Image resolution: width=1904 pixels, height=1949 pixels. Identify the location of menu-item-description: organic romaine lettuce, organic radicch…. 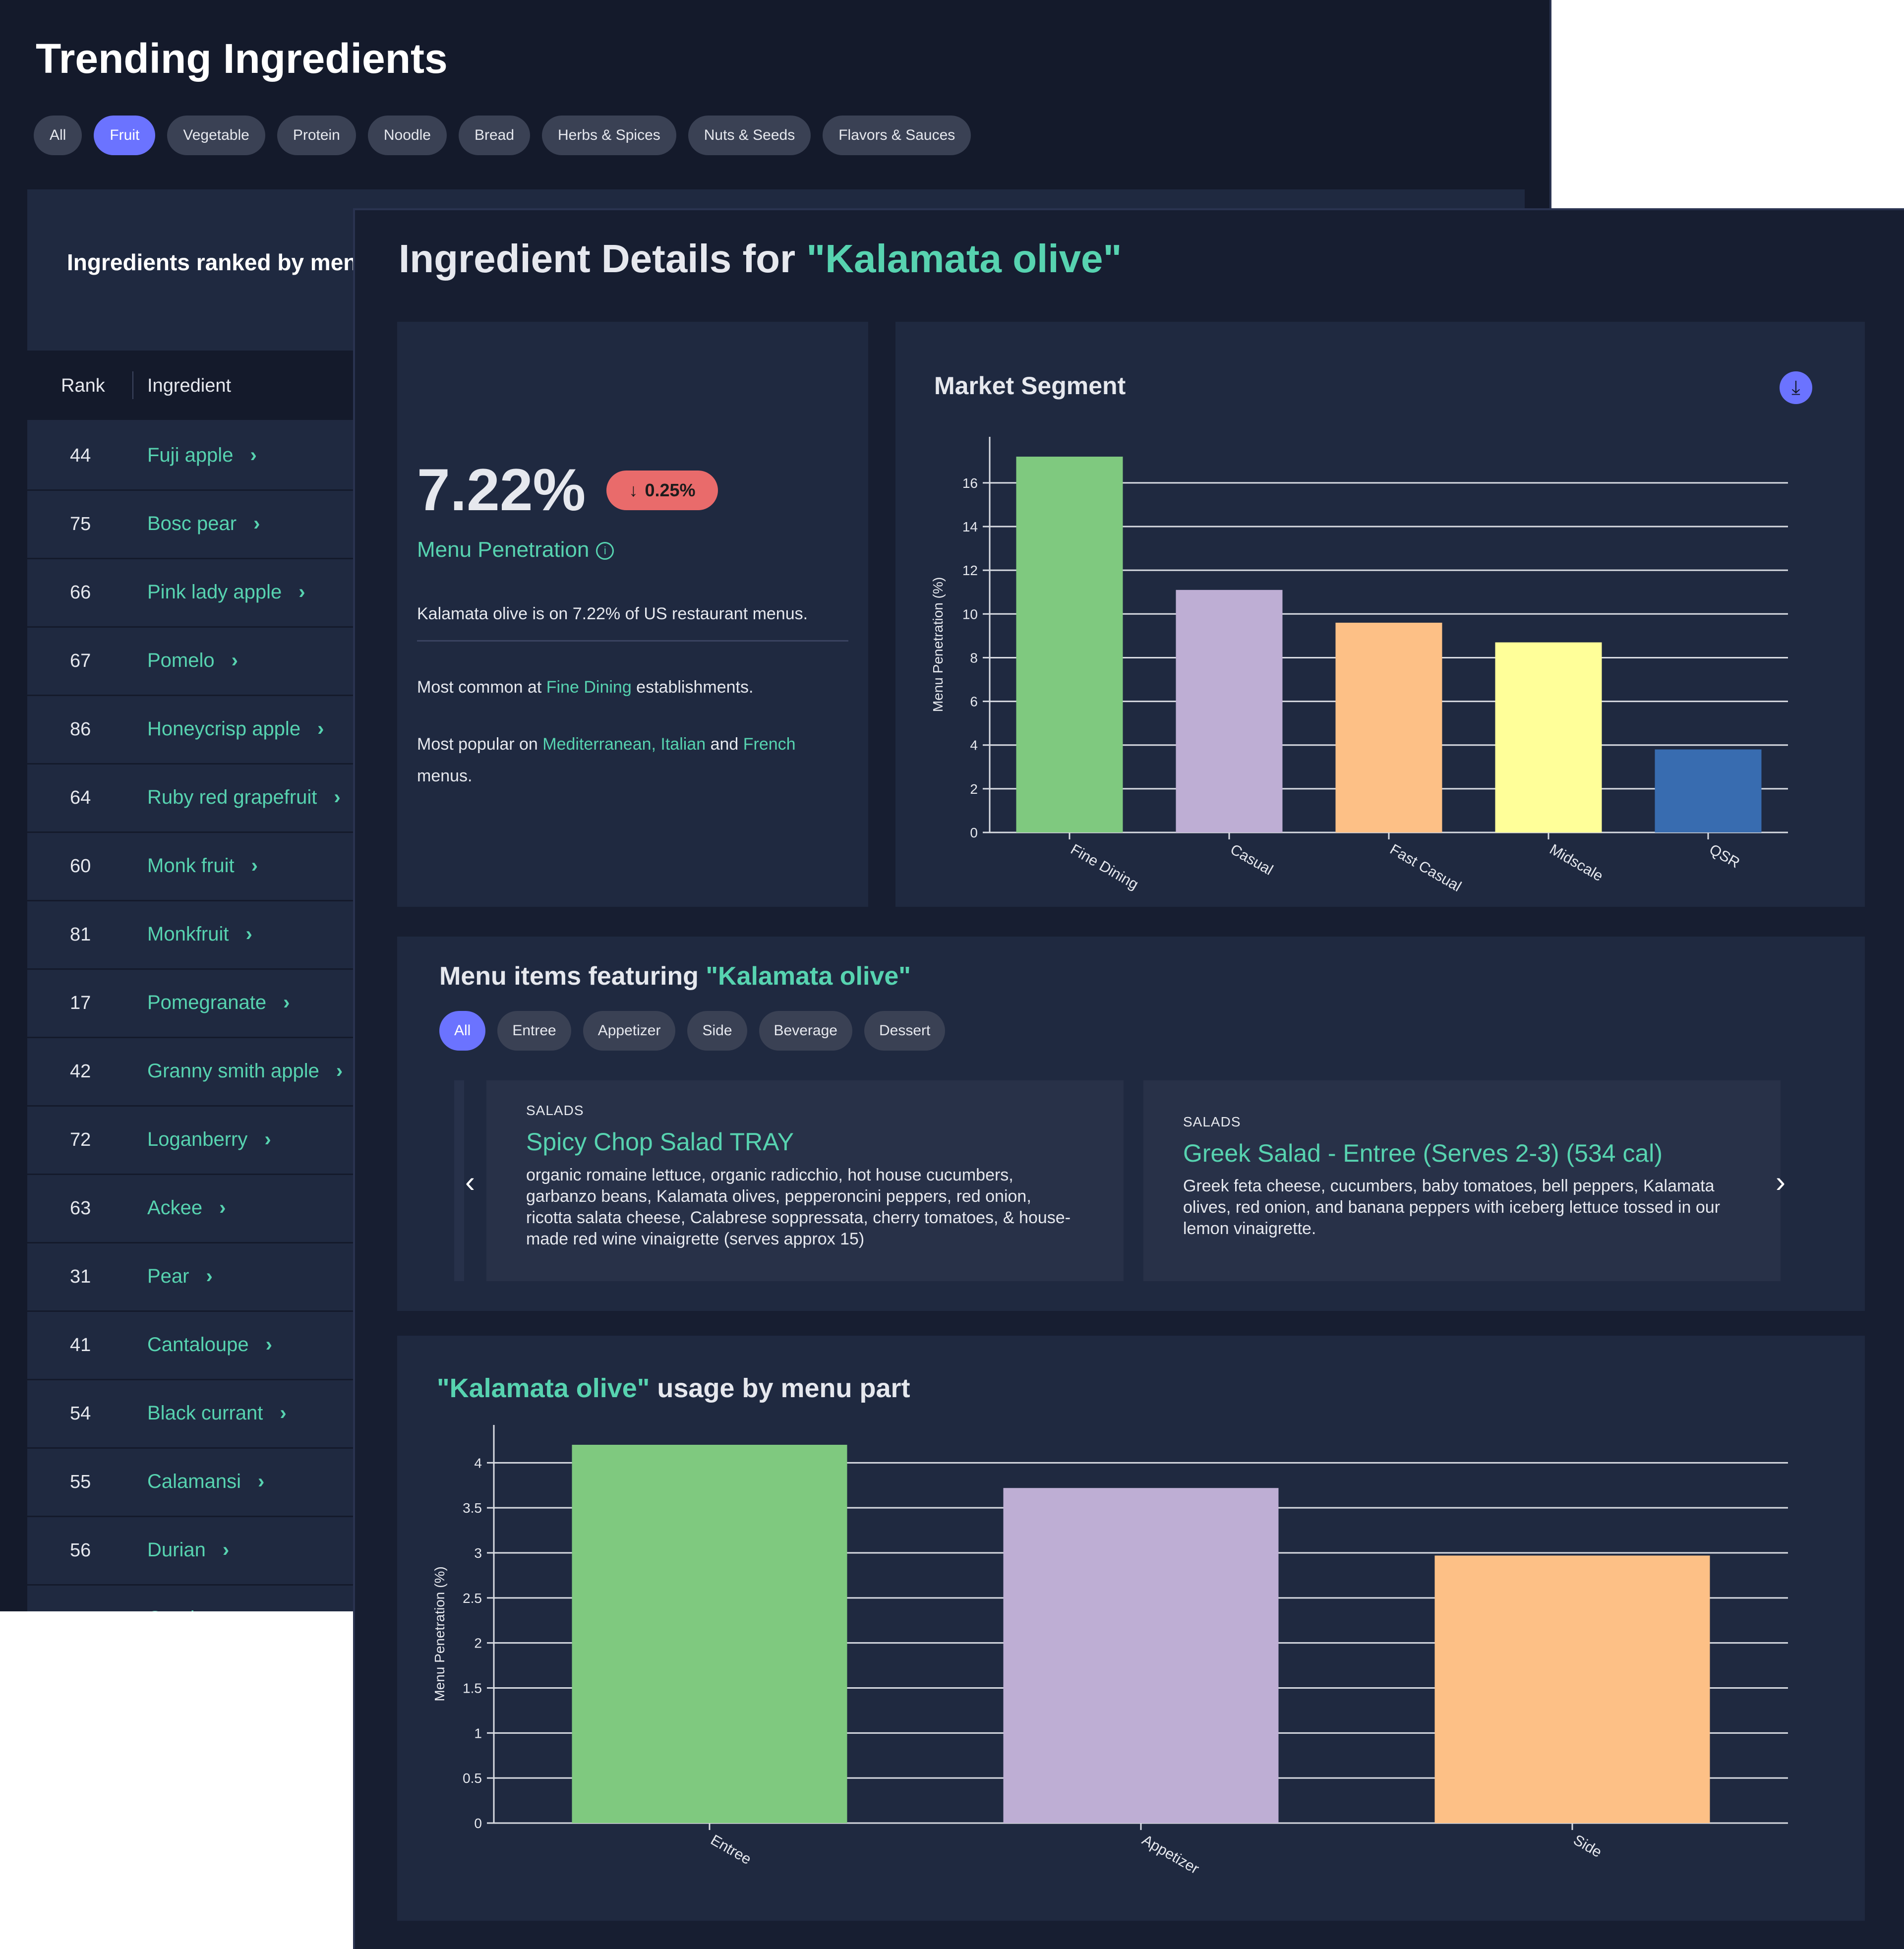
(798, 1207).